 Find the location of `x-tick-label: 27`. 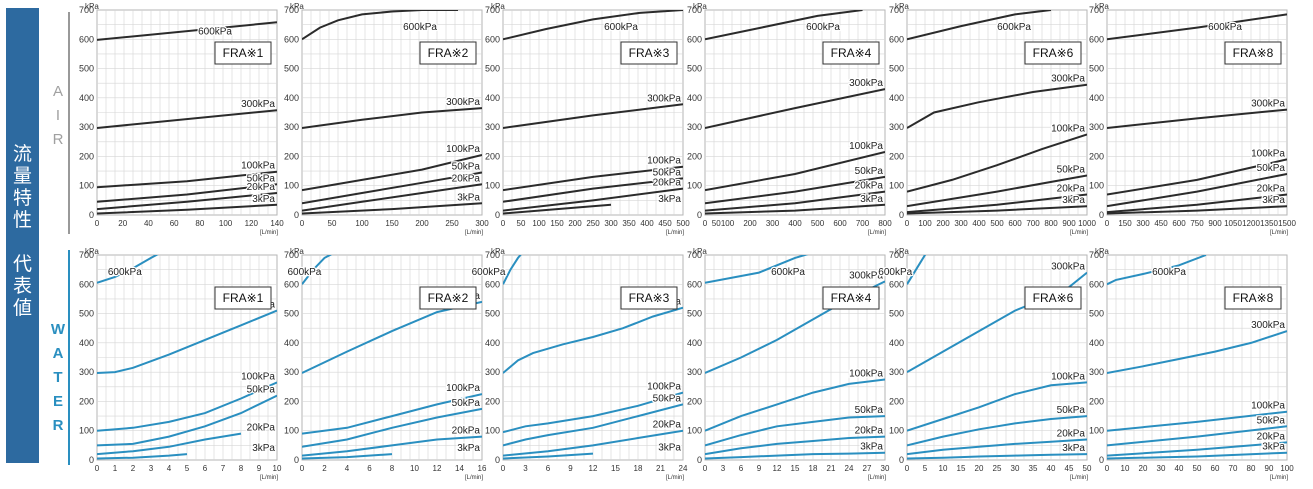

x-tick-label: 27 is located at coordinates (867, 468).